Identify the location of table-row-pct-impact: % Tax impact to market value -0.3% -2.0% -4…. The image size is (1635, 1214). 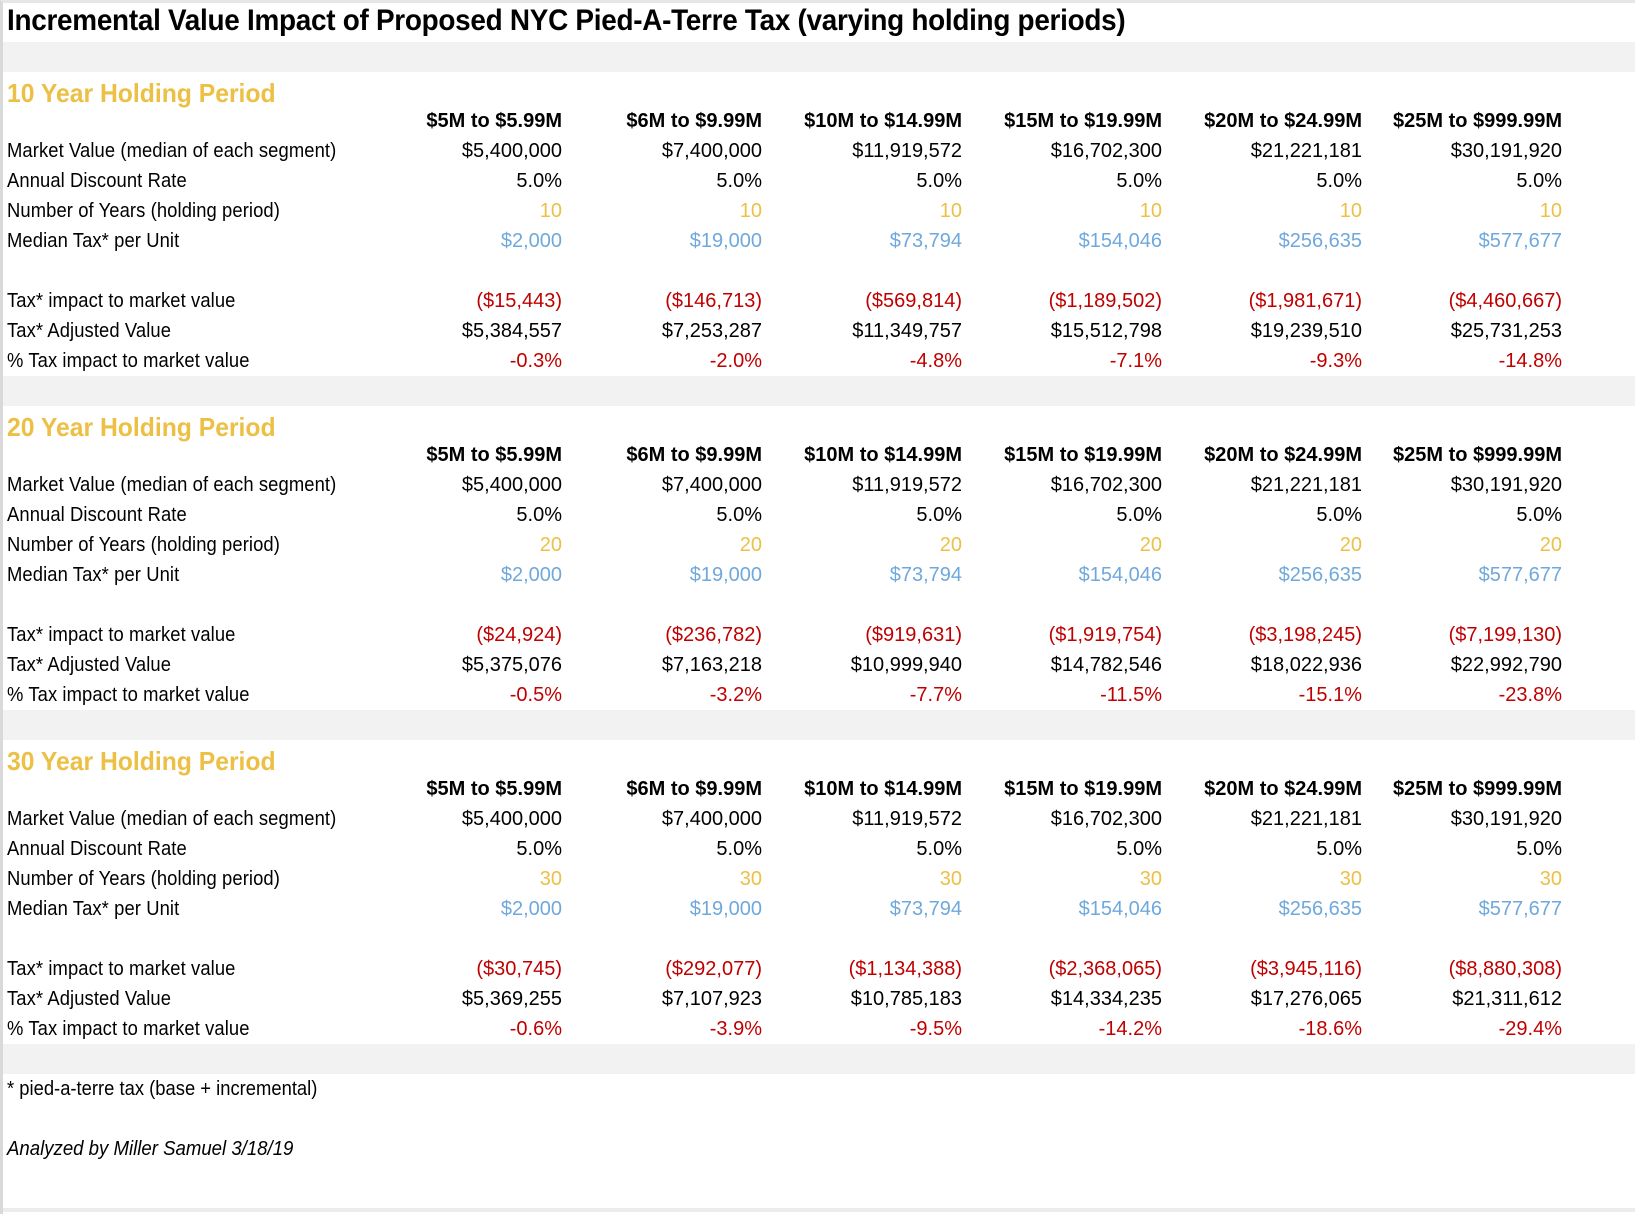
(817, 365).